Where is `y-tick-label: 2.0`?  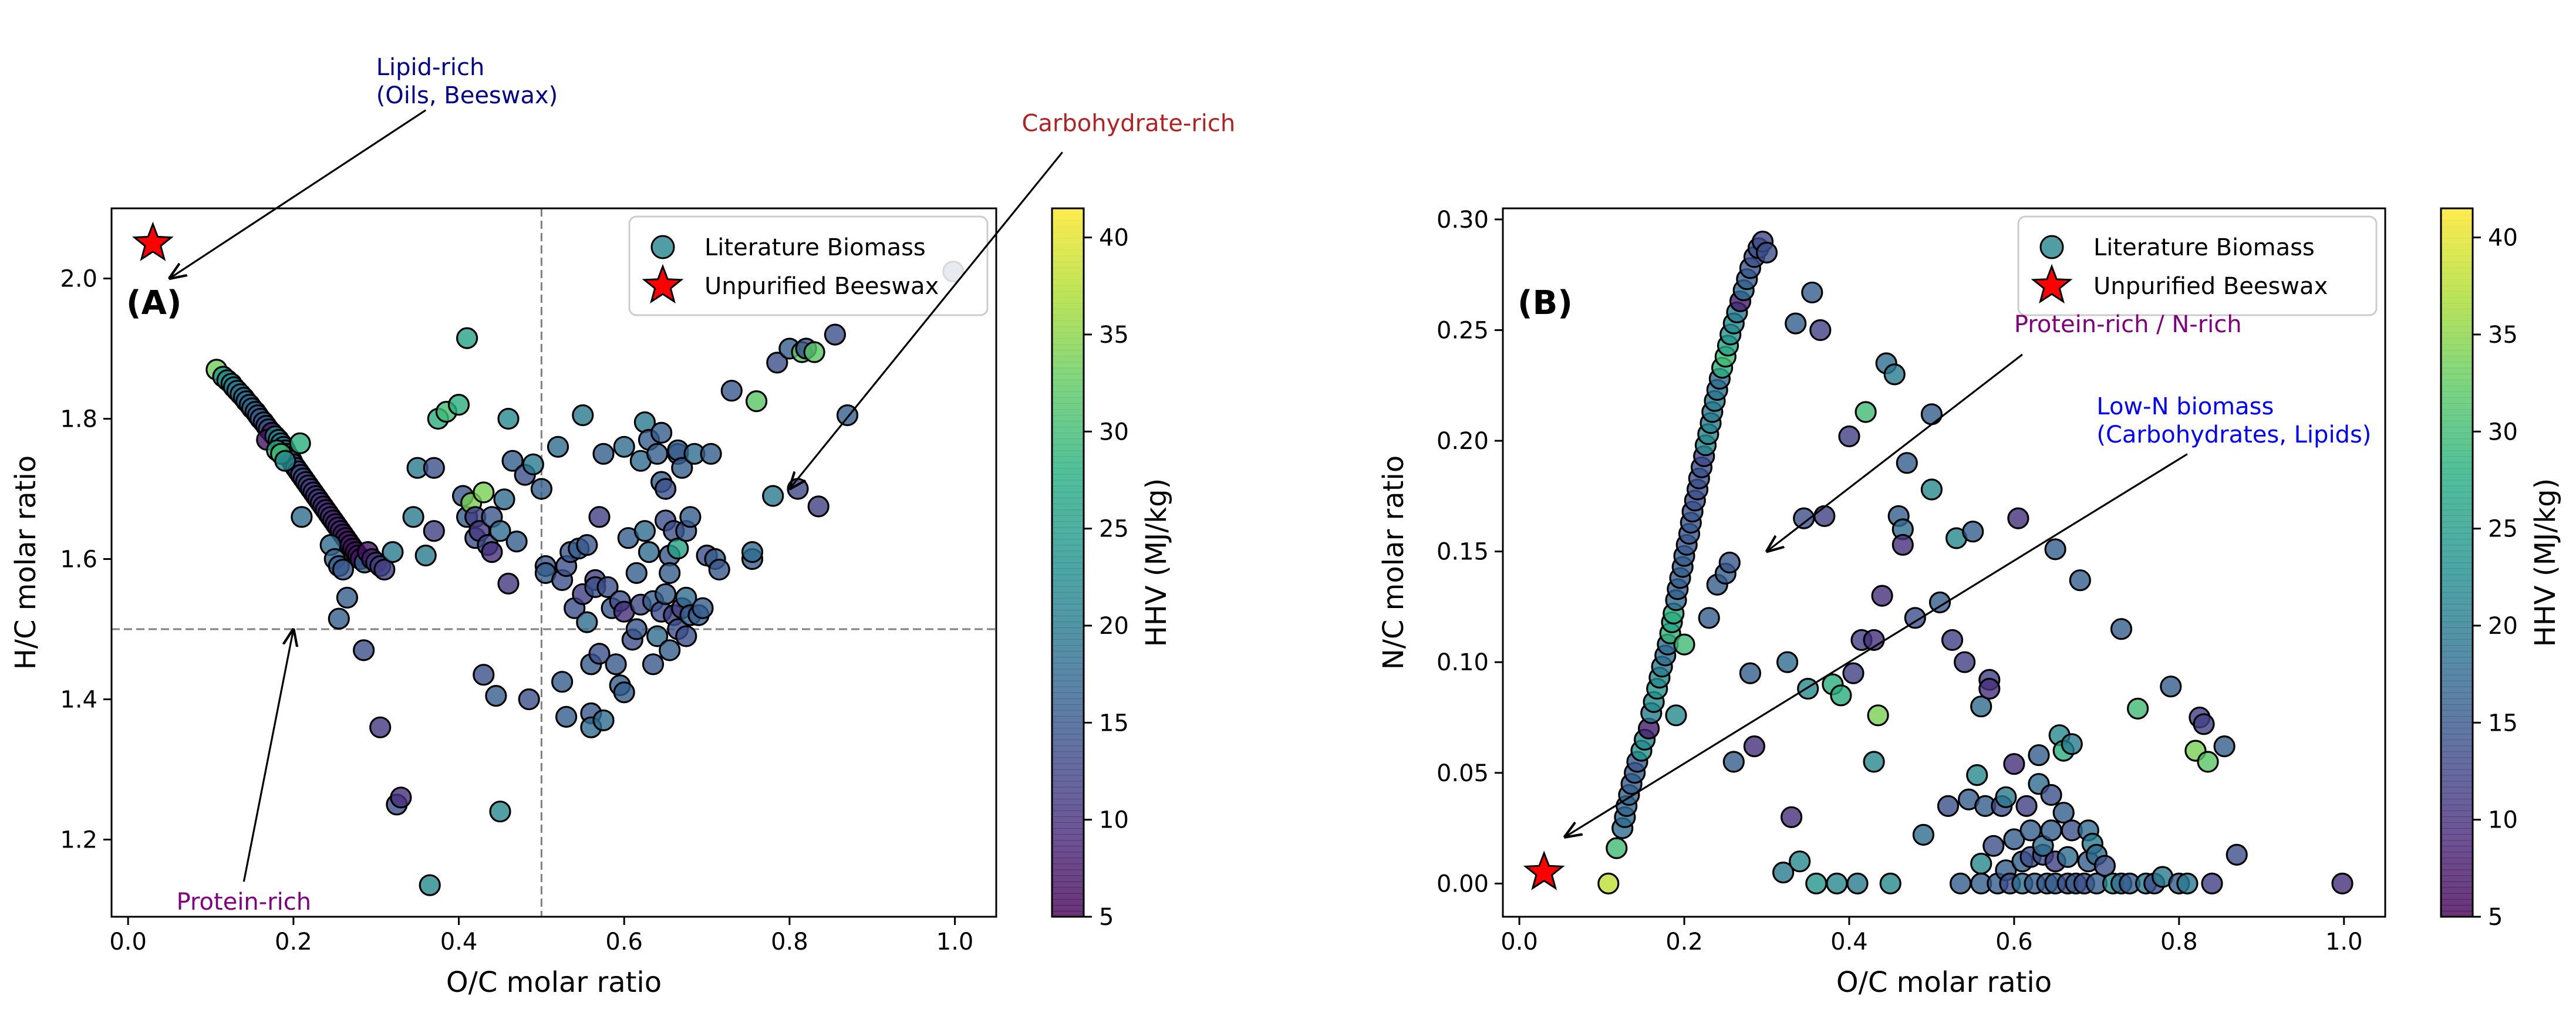 y-tick-label: 2.0 is located at coordinates (78, 279).